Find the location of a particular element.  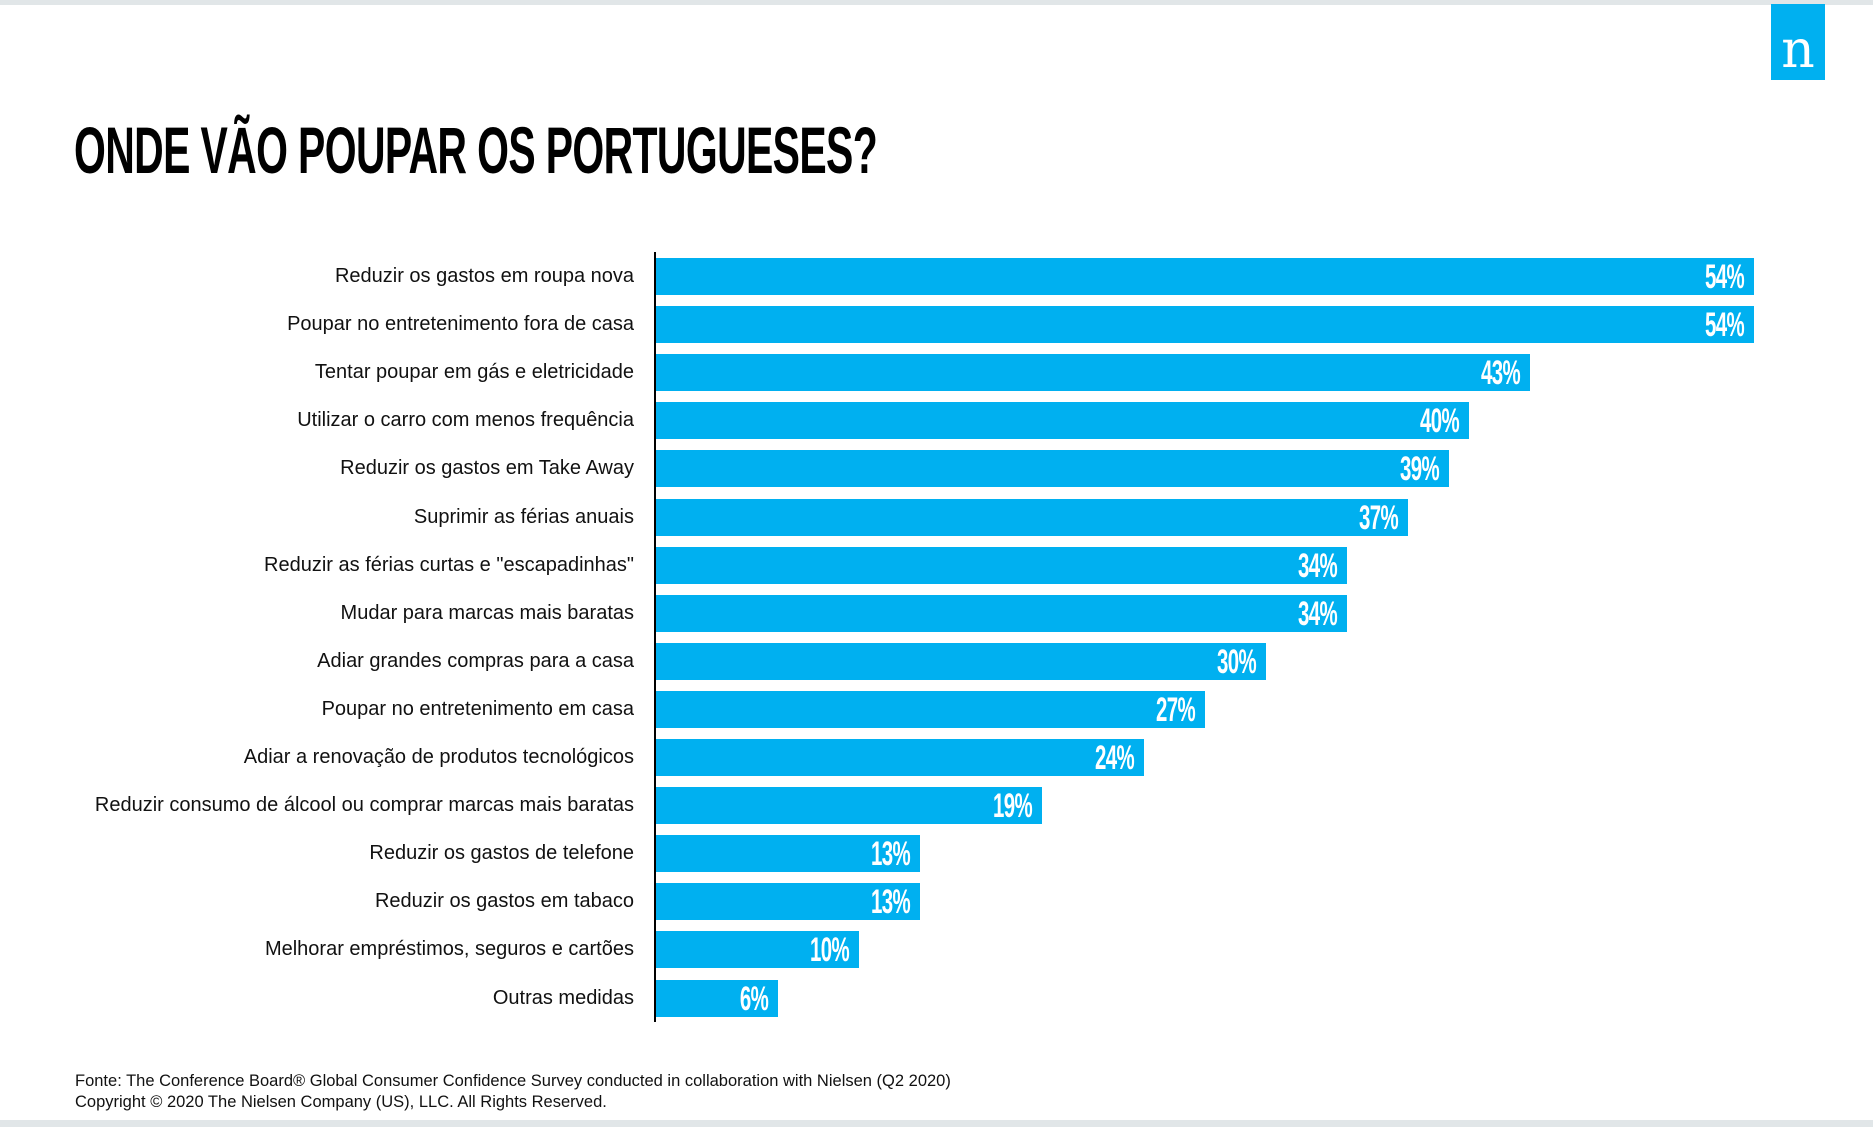

logo-letter: n is located at coordinates (1798, 50).